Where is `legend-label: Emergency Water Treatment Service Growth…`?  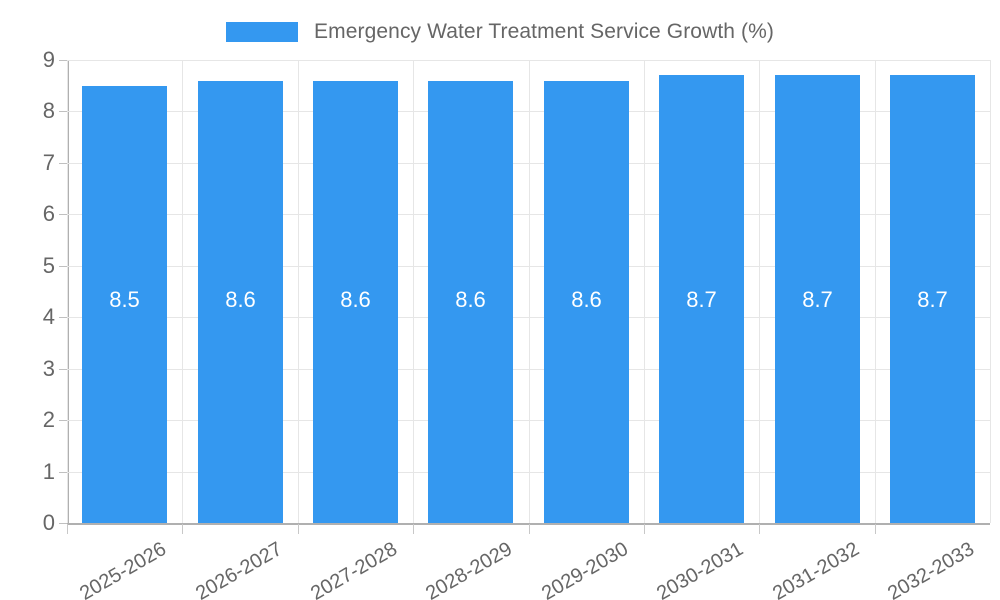 legend-label: Emergency Water Treatment Service Growth… is located at coordinates (544, 31).